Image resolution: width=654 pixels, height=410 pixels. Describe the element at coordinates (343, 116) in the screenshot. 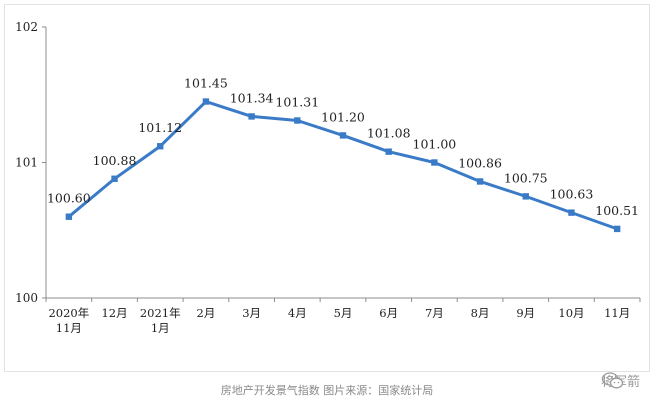

I see `data-label: 101.20` at that location.